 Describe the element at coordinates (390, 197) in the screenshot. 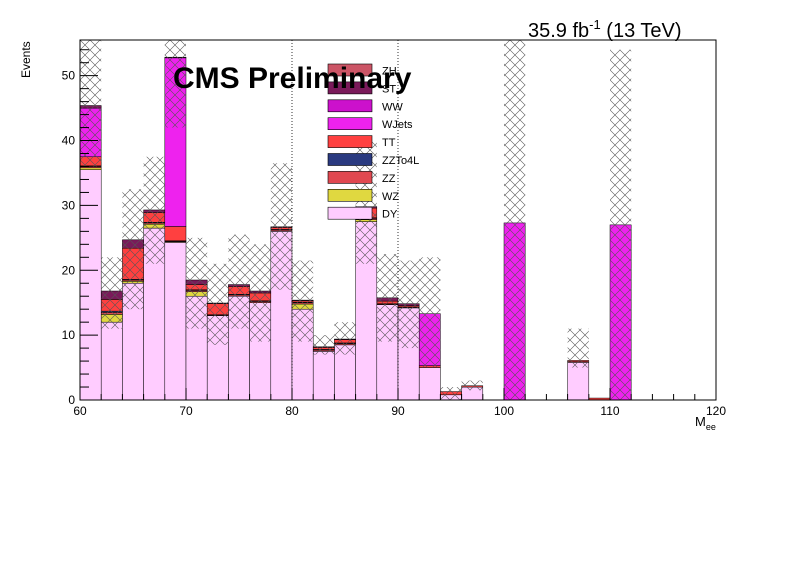

I see `legend-label-wz: WZ` at that location.